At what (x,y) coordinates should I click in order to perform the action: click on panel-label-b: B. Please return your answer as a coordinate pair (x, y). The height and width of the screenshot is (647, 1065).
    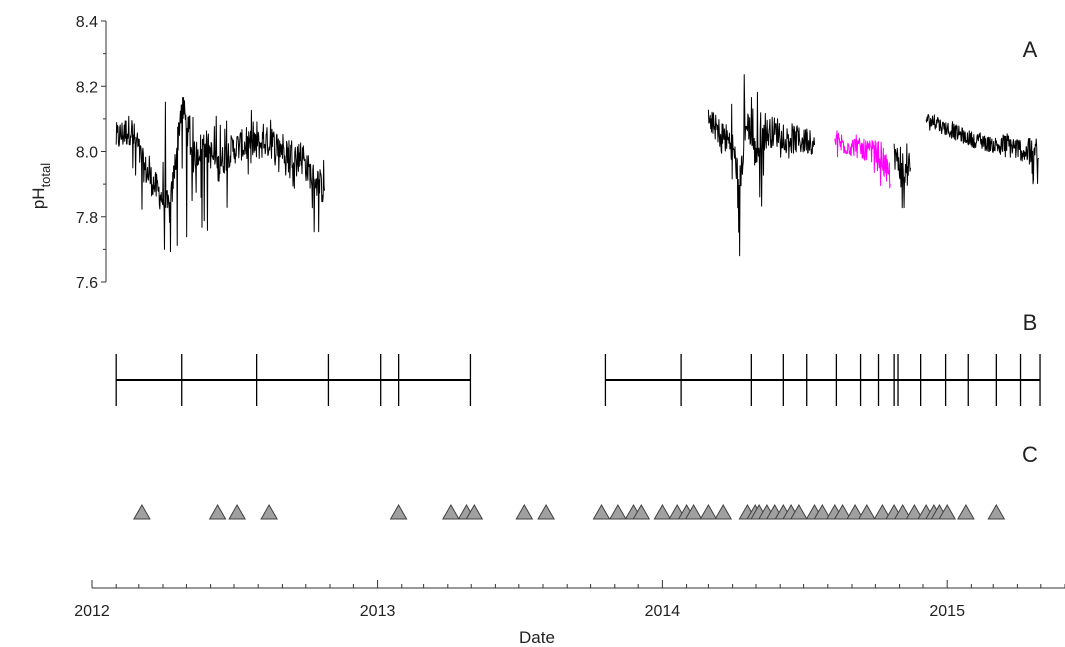
    Looking at the image, I should click on (1030, 322).